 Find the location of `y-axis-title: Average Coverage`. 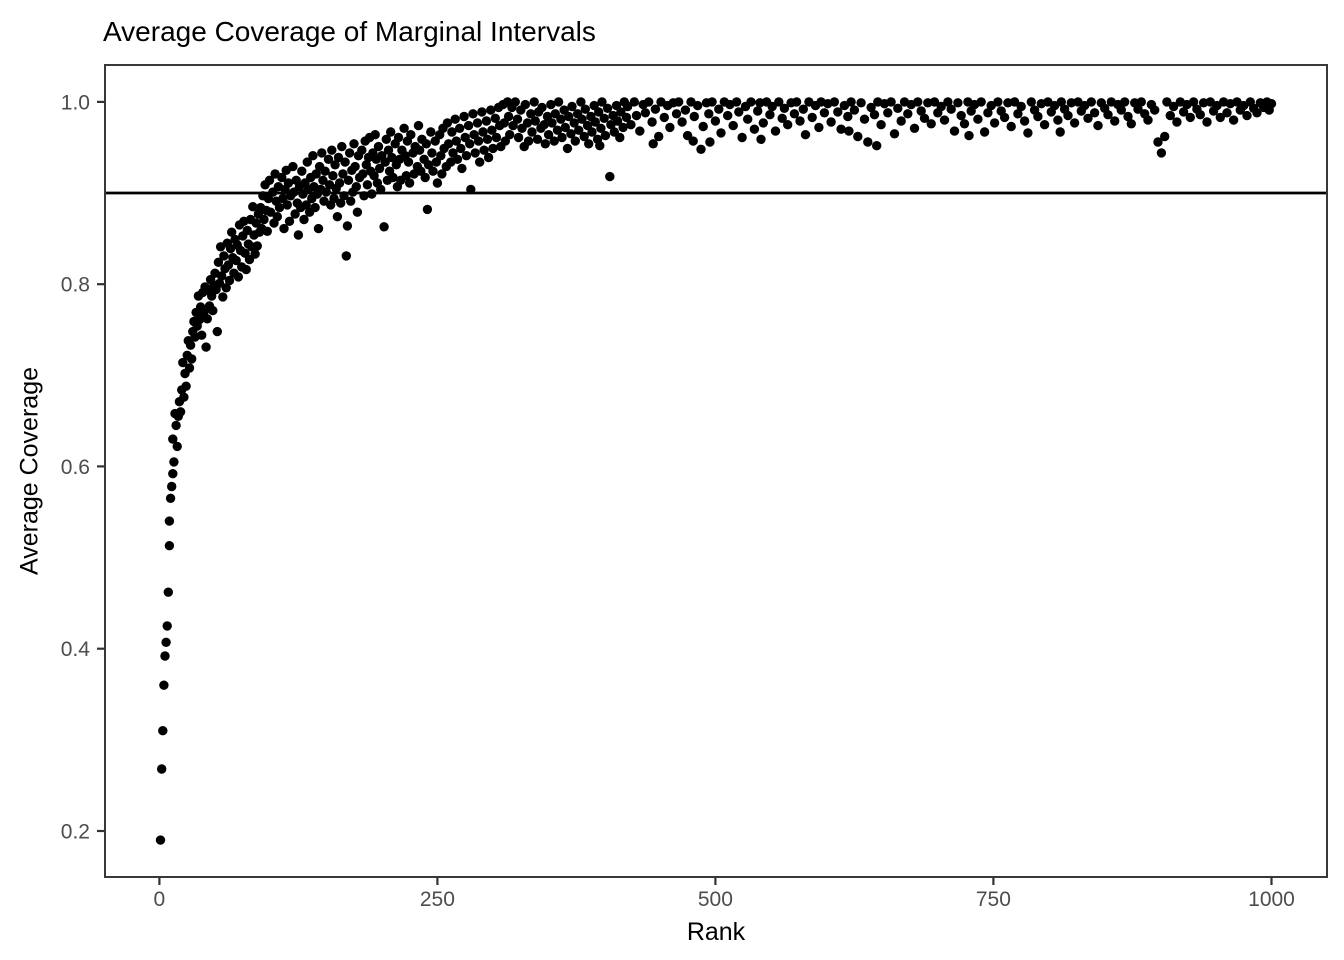

y-axis-title: Average Coverage is located at coordinates (29, 471).